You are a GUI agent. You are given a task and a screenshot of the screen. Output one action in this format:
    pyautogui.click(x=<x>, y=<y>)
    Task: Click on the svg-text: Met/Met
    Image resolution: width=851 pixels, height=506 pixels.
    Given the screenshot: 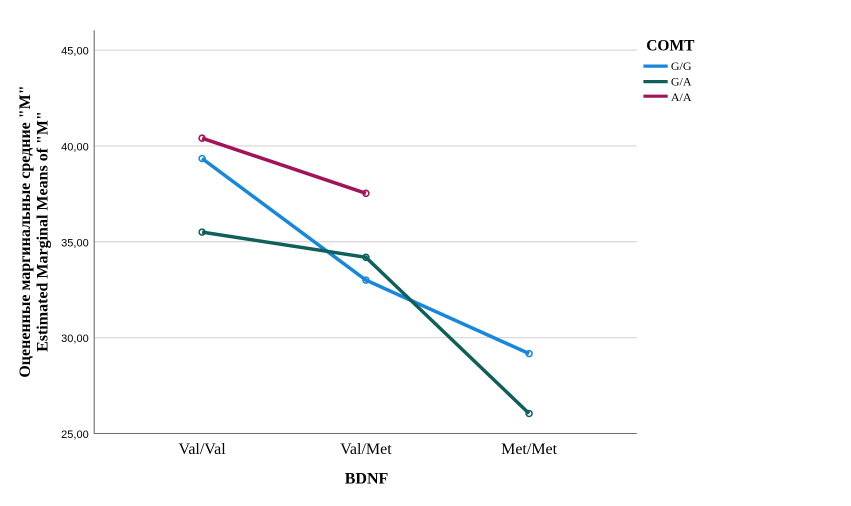 What is the action you would take?
    pyautogui.click(x=529, y=449)
    